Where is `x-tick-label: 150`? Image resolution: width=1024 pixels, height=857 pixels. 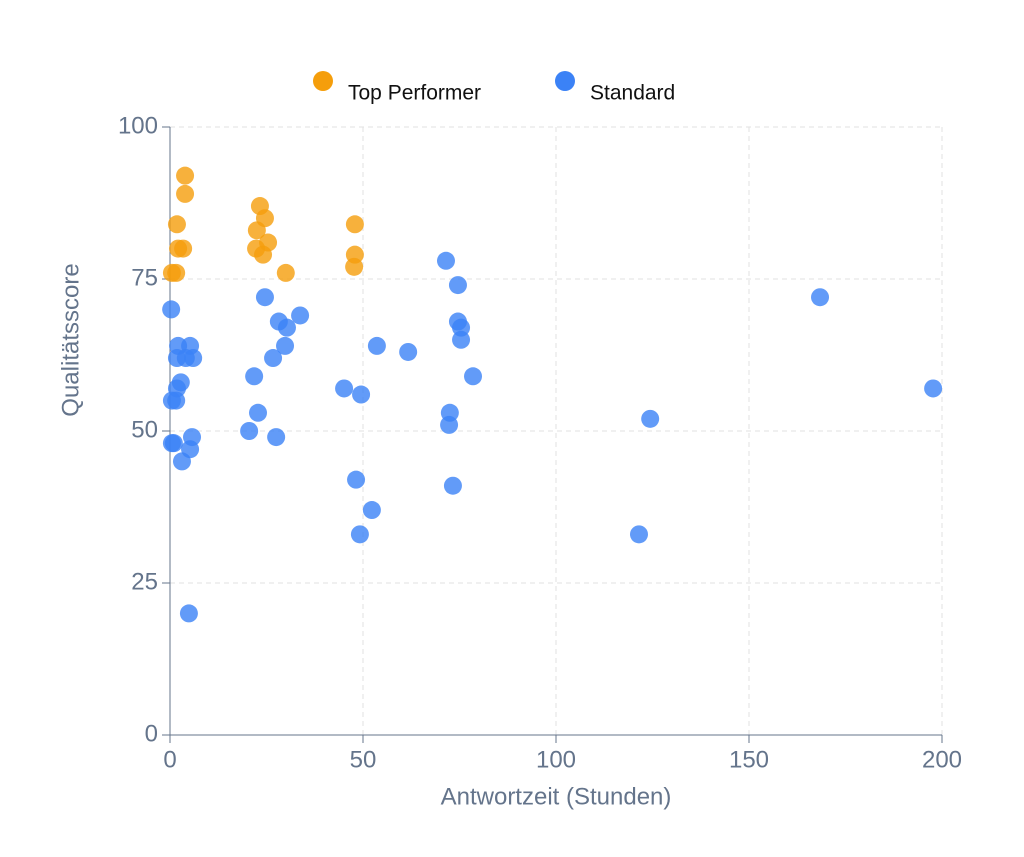 x-tick-label: 150 is located at coordinates (749, 759).